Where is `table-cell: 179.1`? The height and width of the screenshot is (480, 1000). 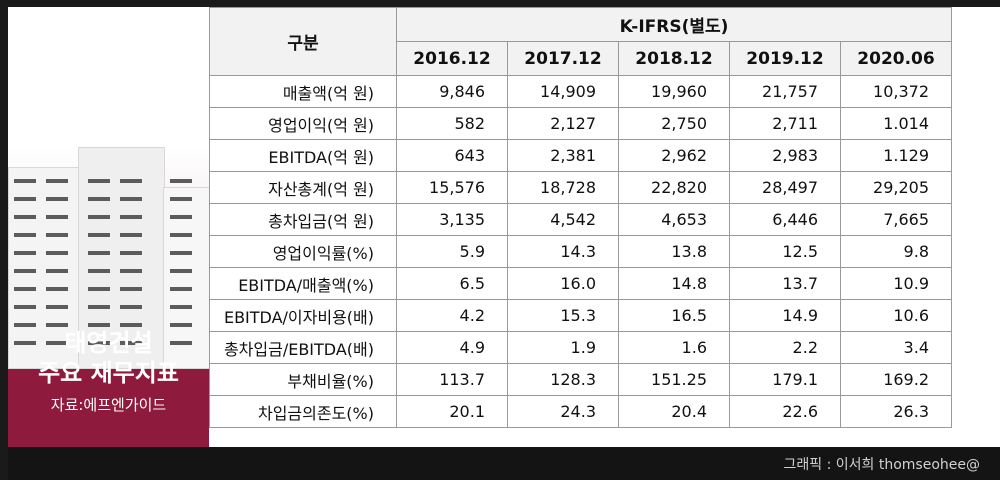
table-cell: 179.1 is located at coordinates (785, 379).